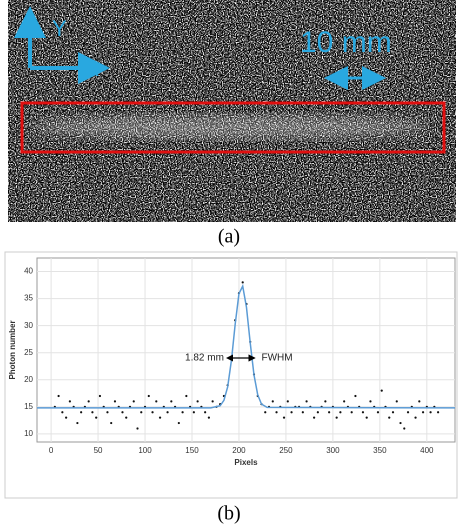 This screenshot has height=528, width=458. I want to click on y-axis-label: Photon number, so click(12, 349).